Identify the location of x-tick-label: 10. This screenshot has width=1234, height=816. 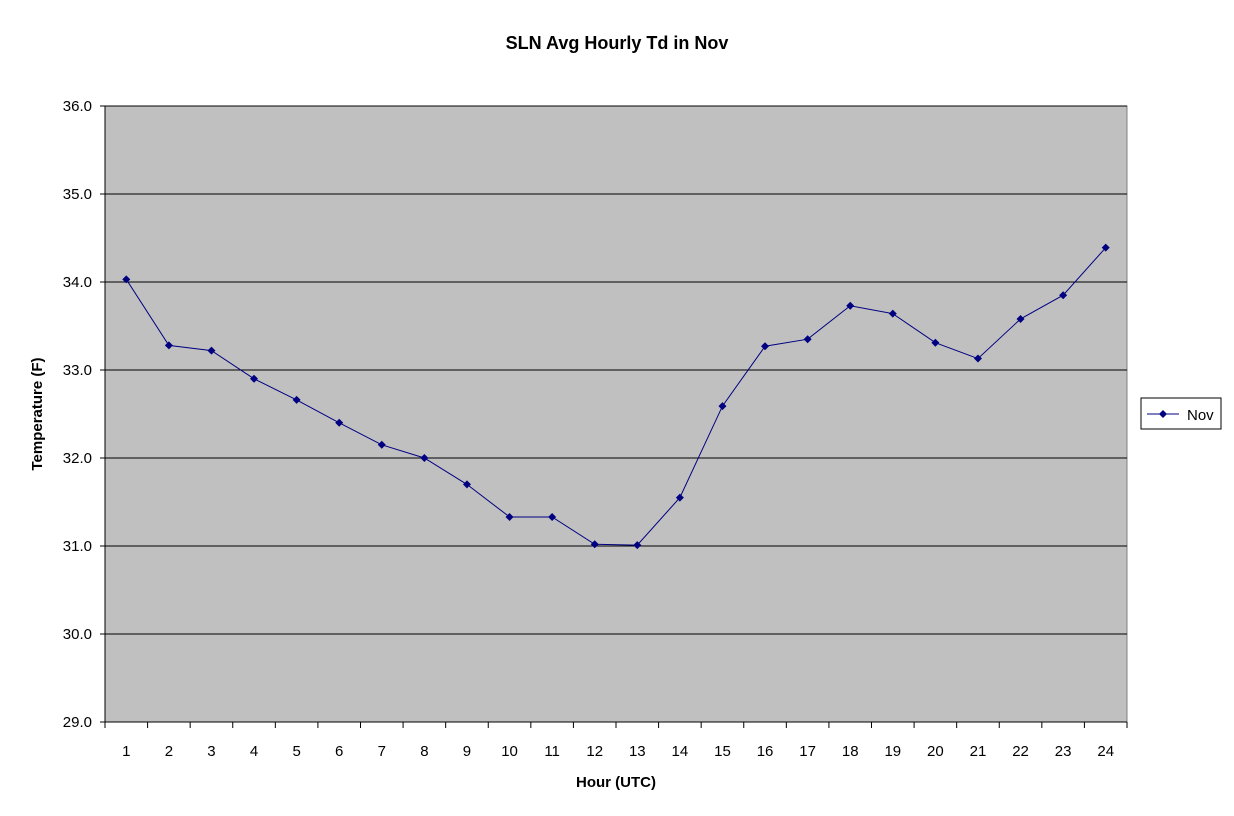
(509, 751).